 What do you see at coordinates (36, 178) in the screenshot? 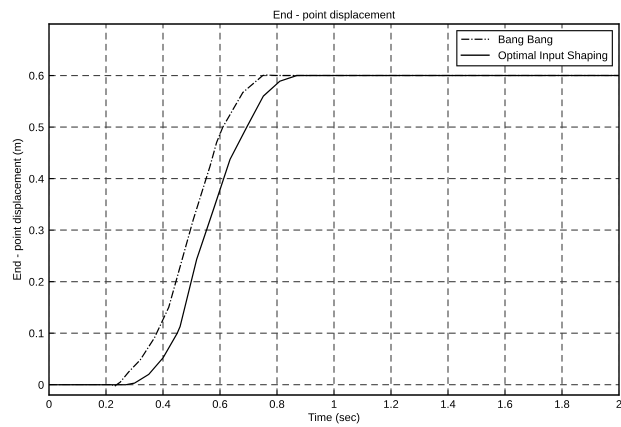
I see `y-tick-label: 0.4` at bounding box center [36, 178].